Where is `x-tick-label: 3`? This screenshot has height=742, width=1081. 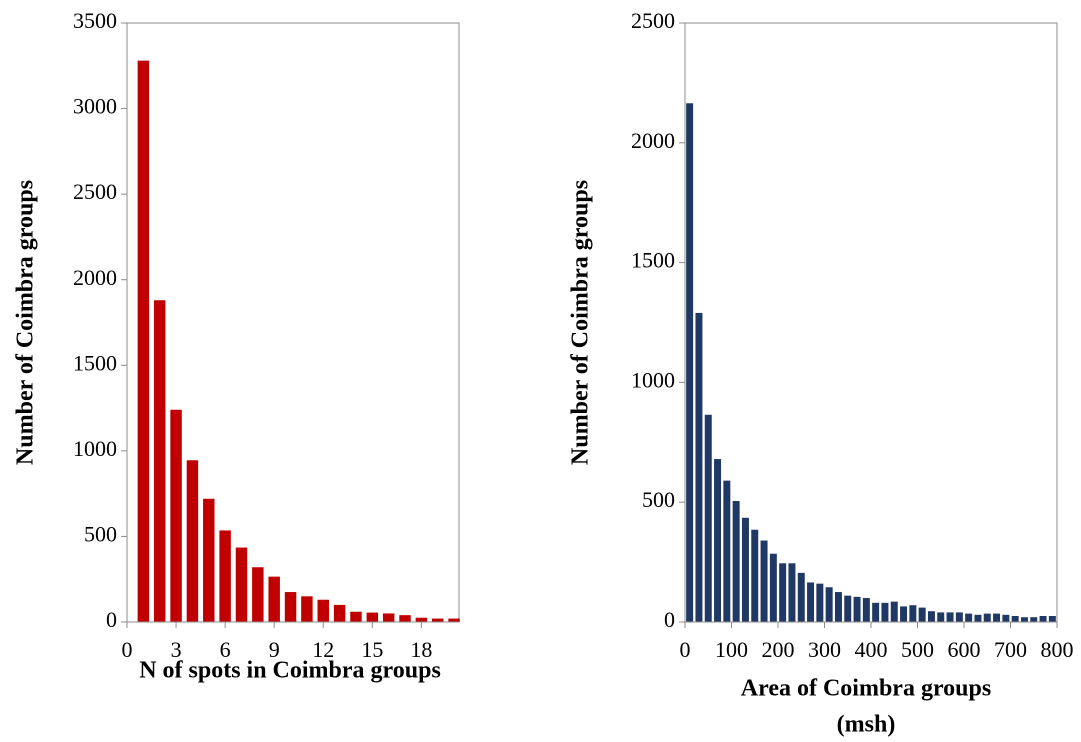 x-tick-label: 3 is located at coordinates (176, 649).